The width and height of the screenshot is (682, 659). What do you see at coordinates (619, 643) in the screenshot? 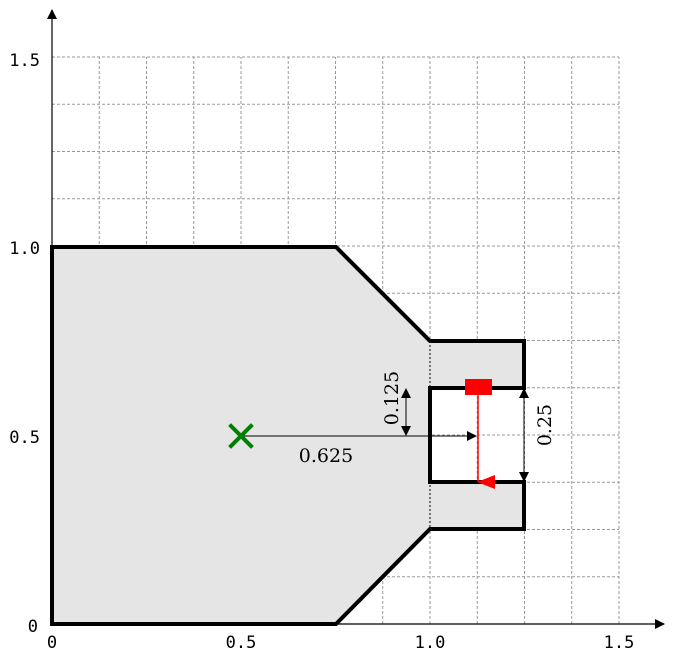
I see `x-tick-1.5: 1.5` at bounding box center [619, 643].